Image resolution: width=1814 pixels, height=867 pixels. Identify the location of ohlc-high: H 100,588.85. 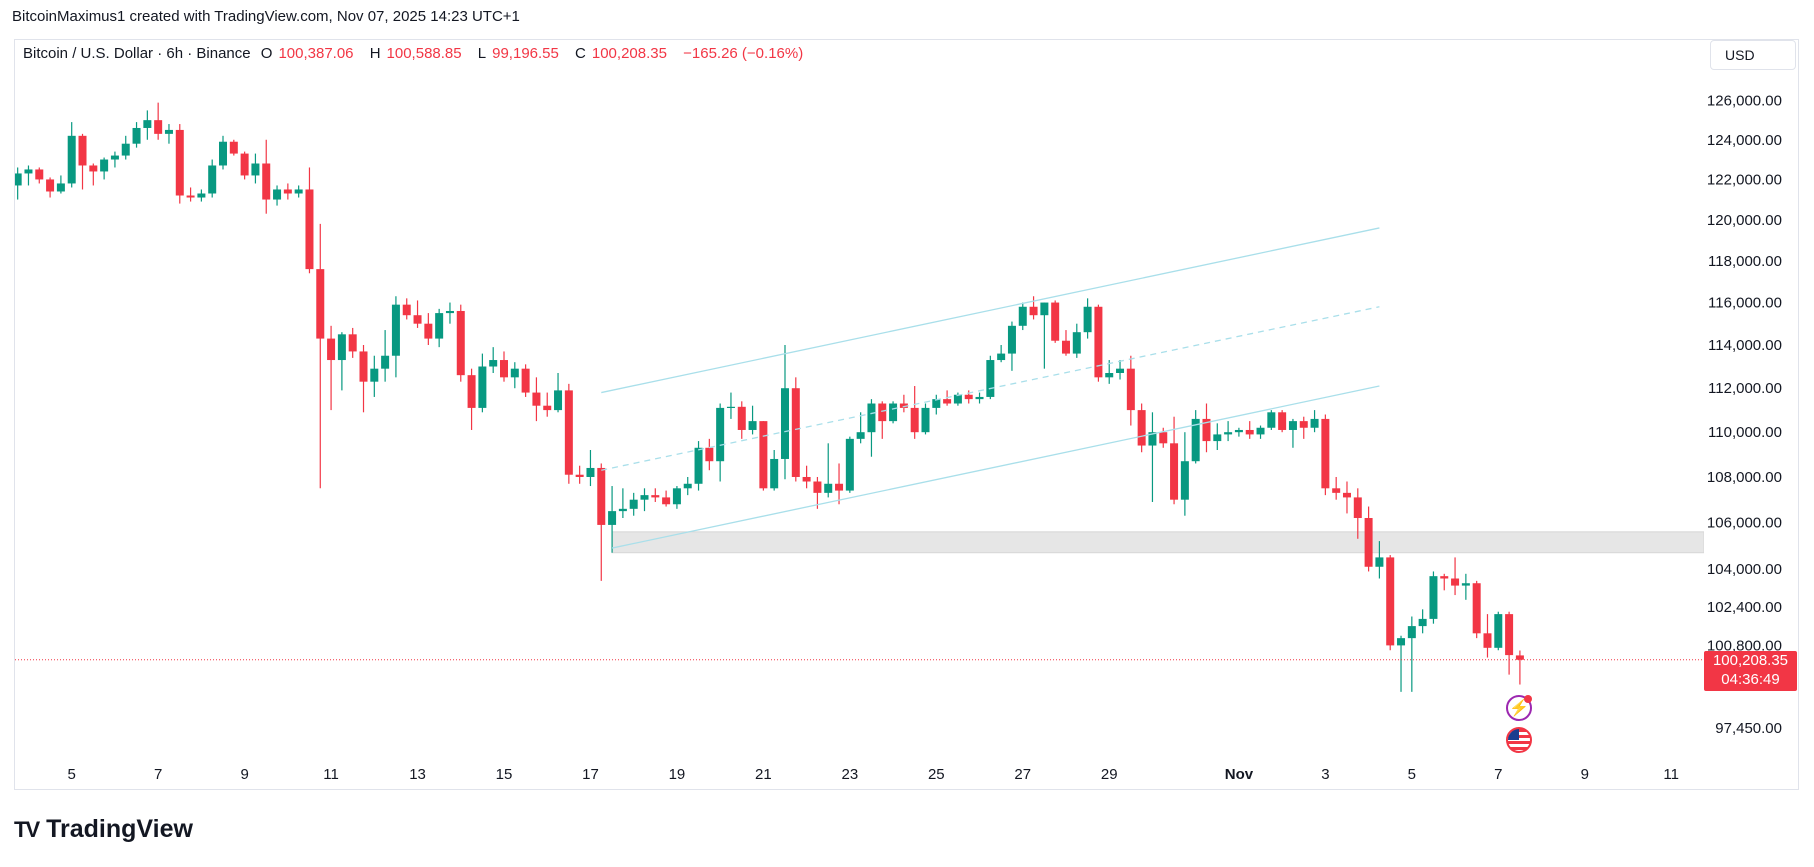
(419, 53).